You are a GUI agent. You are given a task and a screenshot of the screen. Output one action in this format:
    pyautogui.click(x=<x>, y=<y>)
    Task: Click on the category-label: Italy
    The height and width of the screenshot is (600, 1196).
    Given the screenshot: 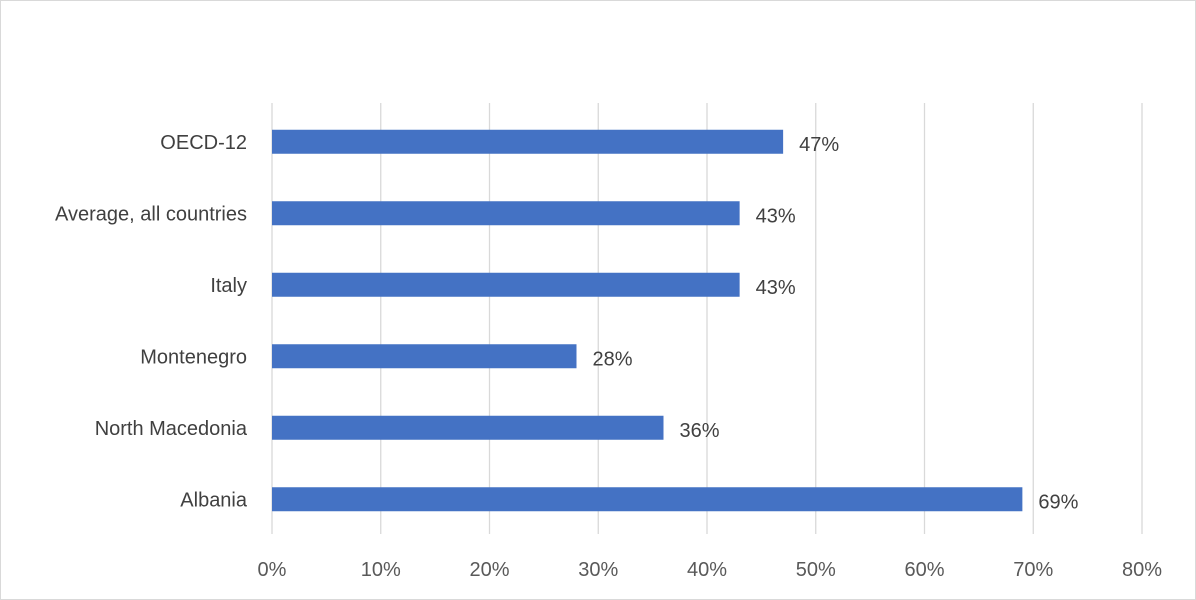 What is the action you would take?
    pyautogui.click(x=228, y=286)
    